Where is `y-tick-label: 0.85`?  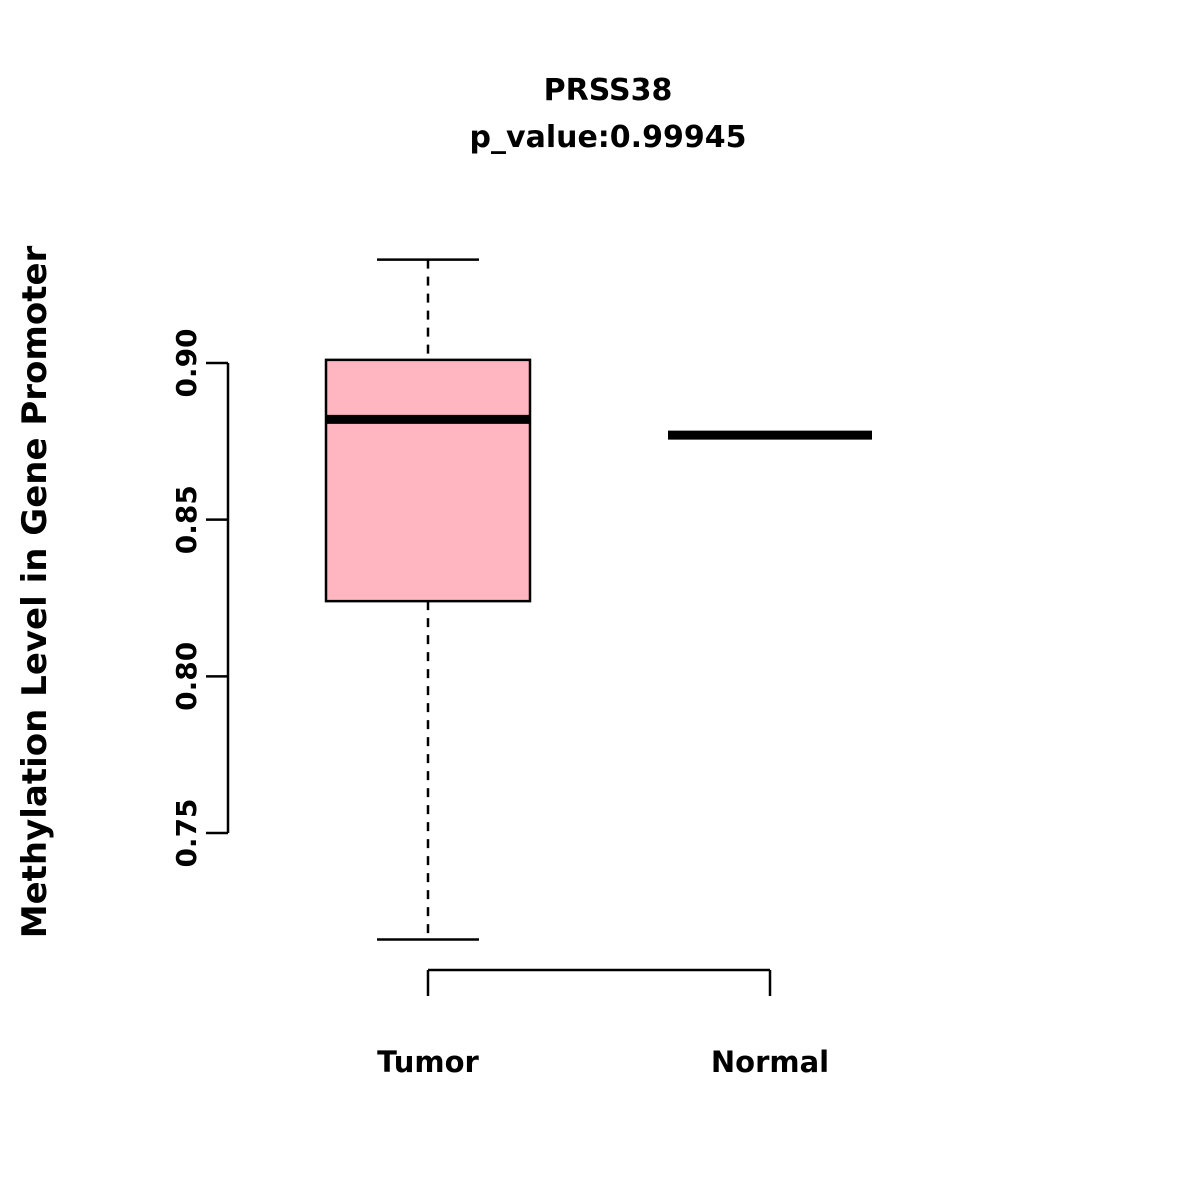
y-tick-label: 0.85 is located at coordinates (186, 519).